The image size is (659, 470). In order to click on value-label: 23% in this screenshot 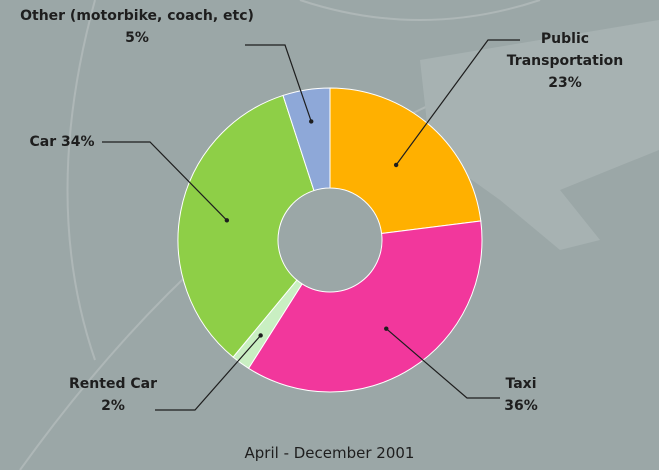, I will do `click(565, 83)`.